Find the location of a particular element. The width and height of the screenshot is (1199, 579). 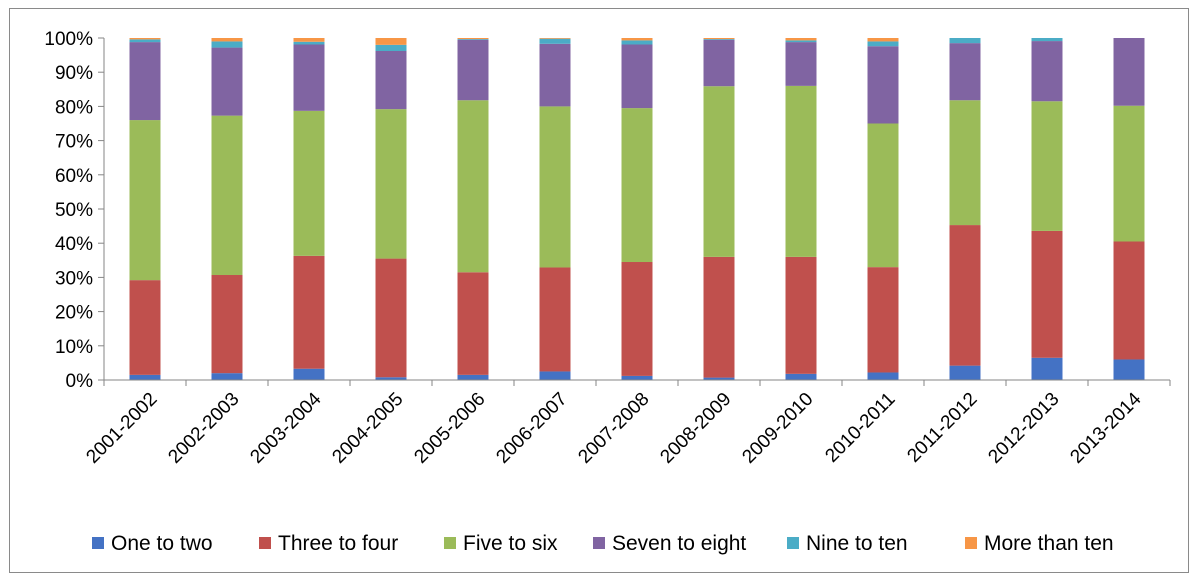

x-tick-label: 2003-2004 is located at coordinates (285, 427).